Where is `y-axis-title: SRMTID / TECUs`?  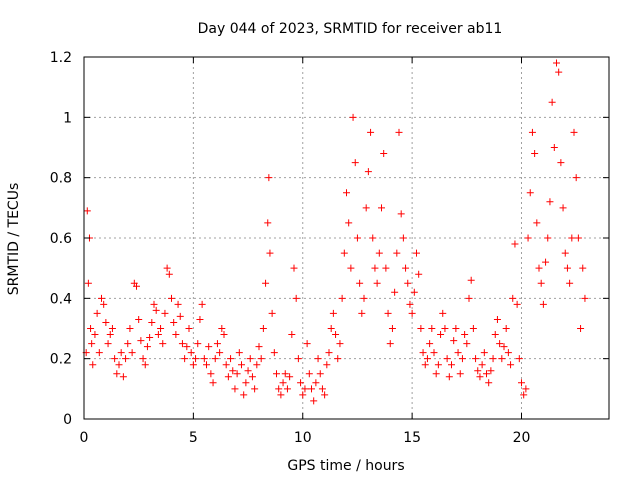
y-axis-title: SRMTID / TECUs is located at coordinates (14, 239).